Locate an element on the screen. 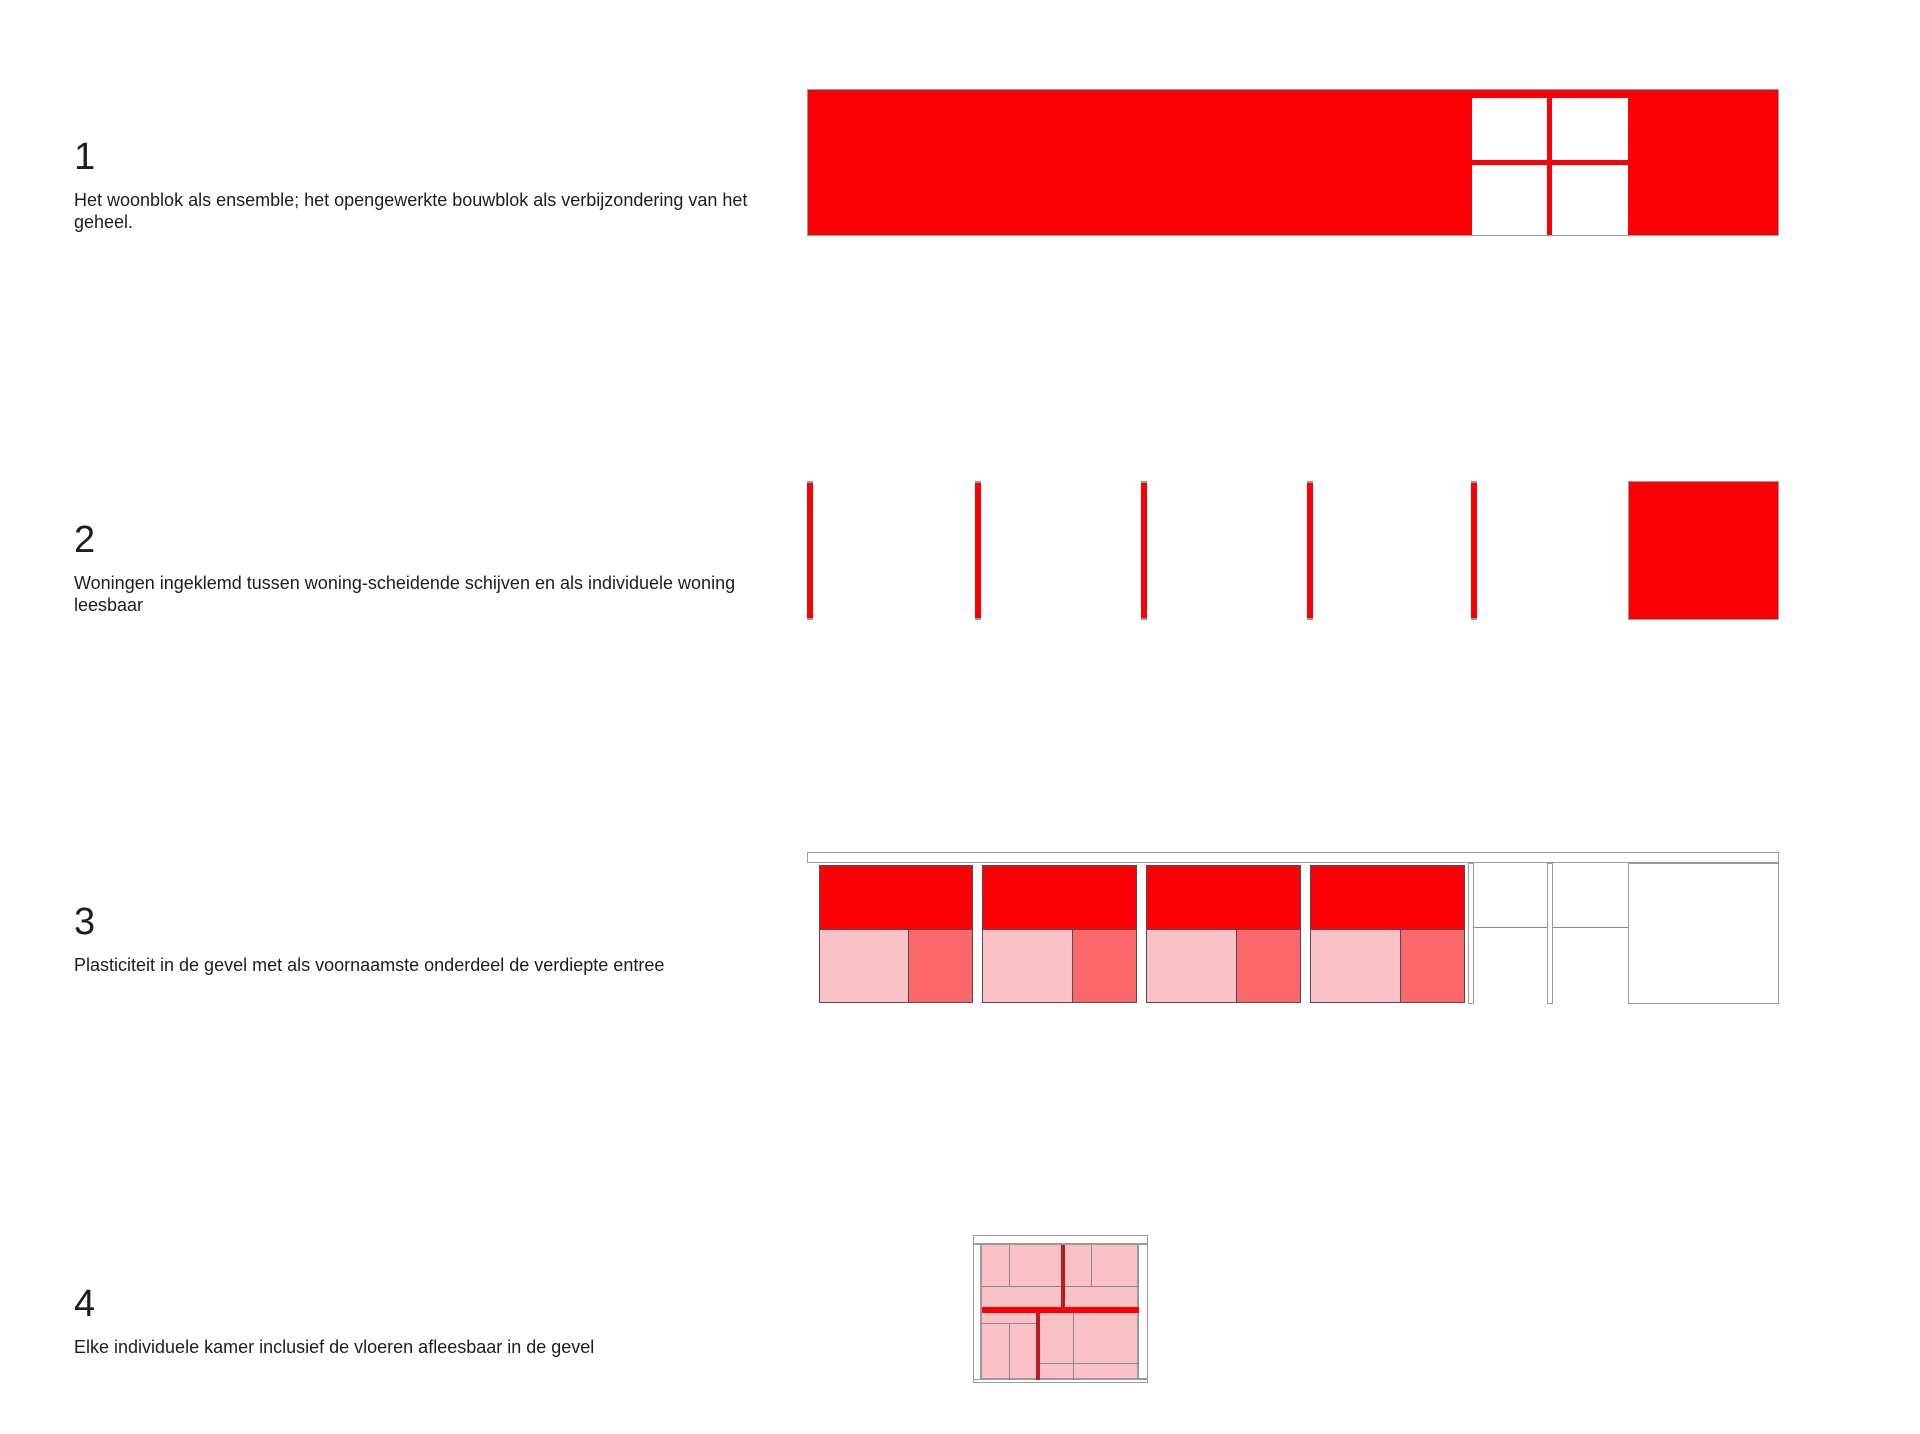  plan-top-strip is located at coordinates (1060, 1239).